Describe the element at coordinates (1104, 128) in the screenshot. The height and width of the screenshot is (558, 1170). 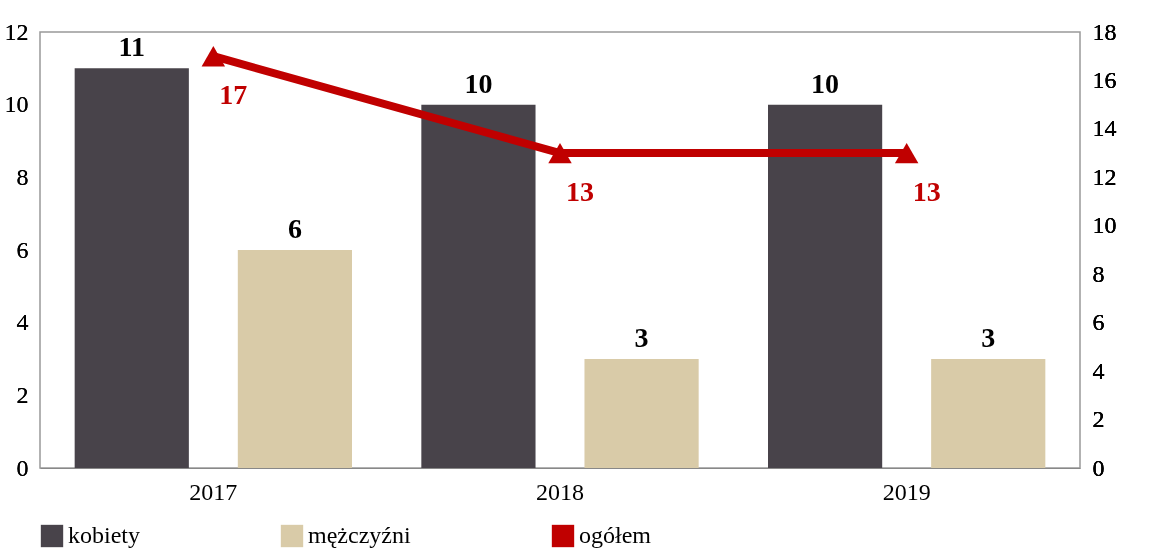
I see `y2-tick-label: 14` at that location.